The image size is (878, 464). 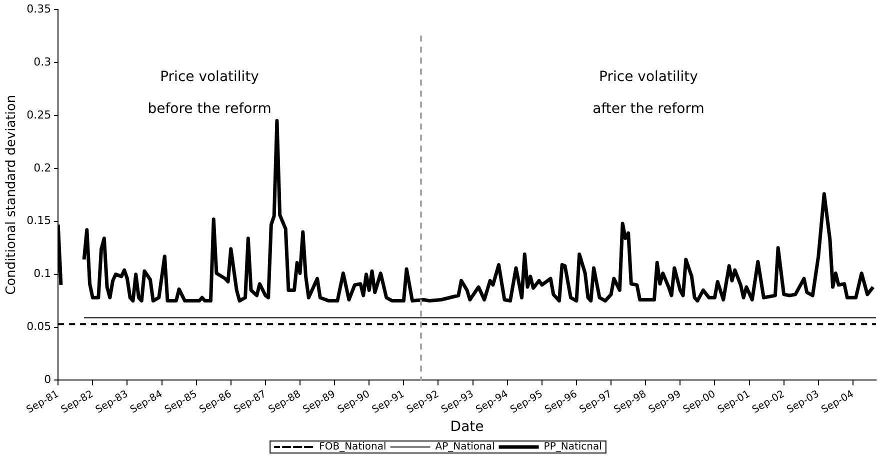 What do you see at coordinates (12, 194) in the screenshot?
I see `y-axis-title: Conditional standard deviation` at bounding box center [12, 194].